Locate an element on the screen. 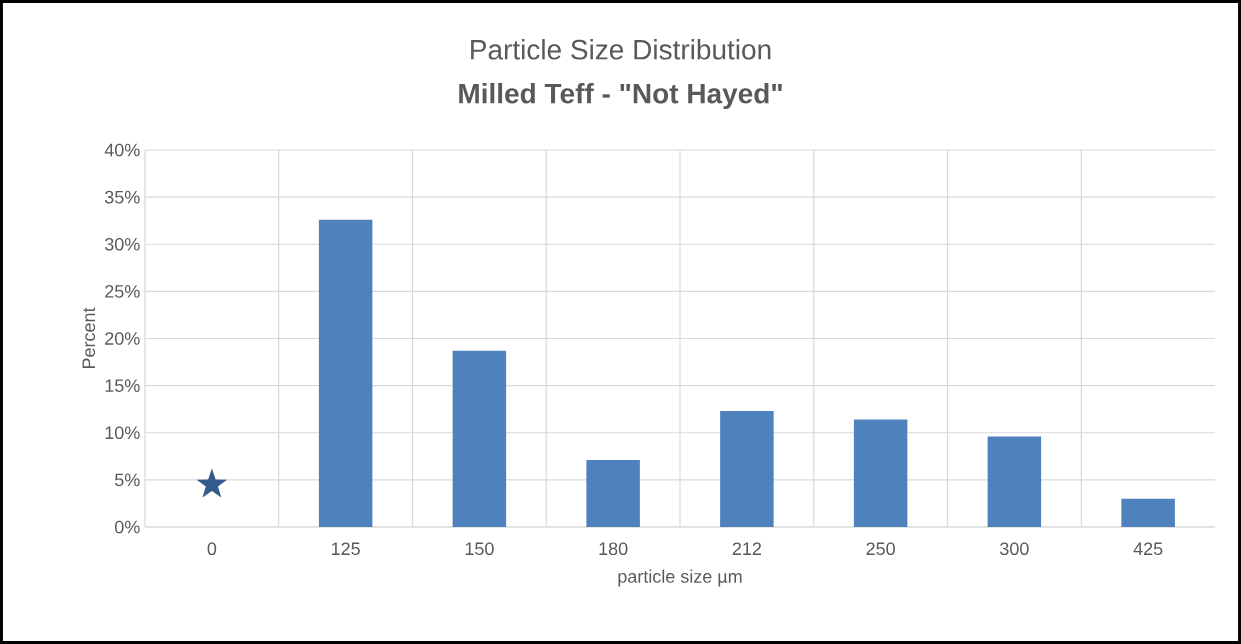 The height and width of the screenshot is (644, 1241). y-axis-title: Percent is located at coordinates (89, 338).